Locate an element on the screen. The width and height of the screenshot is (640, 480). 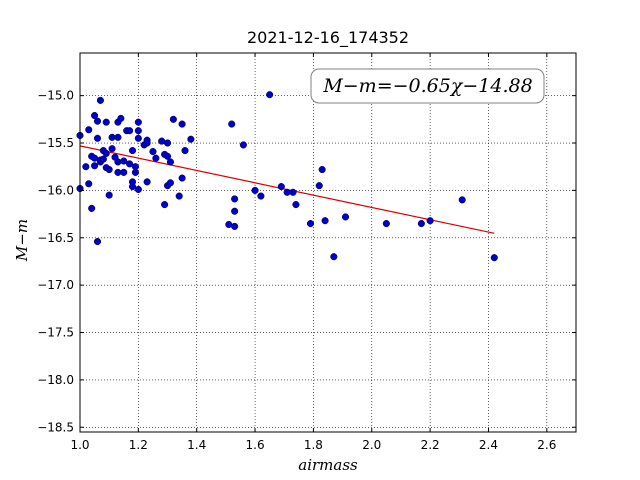
y-tick-label: −15.0 is located at coordinates (55, 96).